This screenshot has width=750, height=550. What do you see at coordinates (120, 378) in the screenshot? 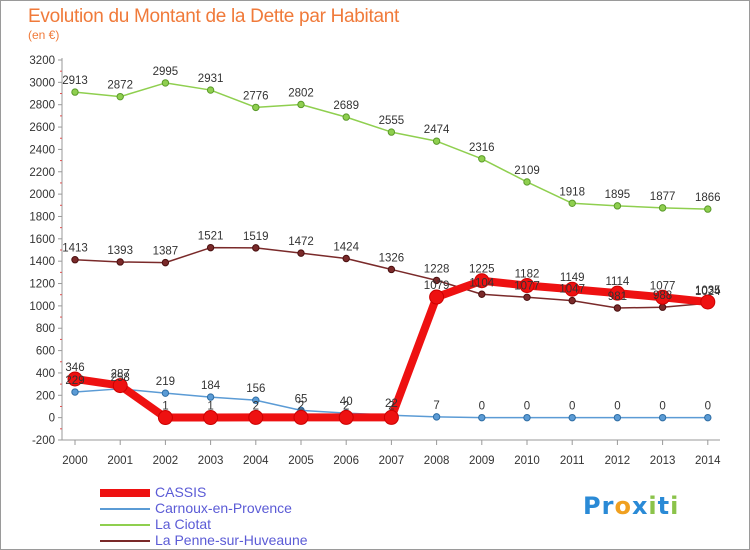
I see `data-label-carnoux: 258` at bounding box center [120, 378].